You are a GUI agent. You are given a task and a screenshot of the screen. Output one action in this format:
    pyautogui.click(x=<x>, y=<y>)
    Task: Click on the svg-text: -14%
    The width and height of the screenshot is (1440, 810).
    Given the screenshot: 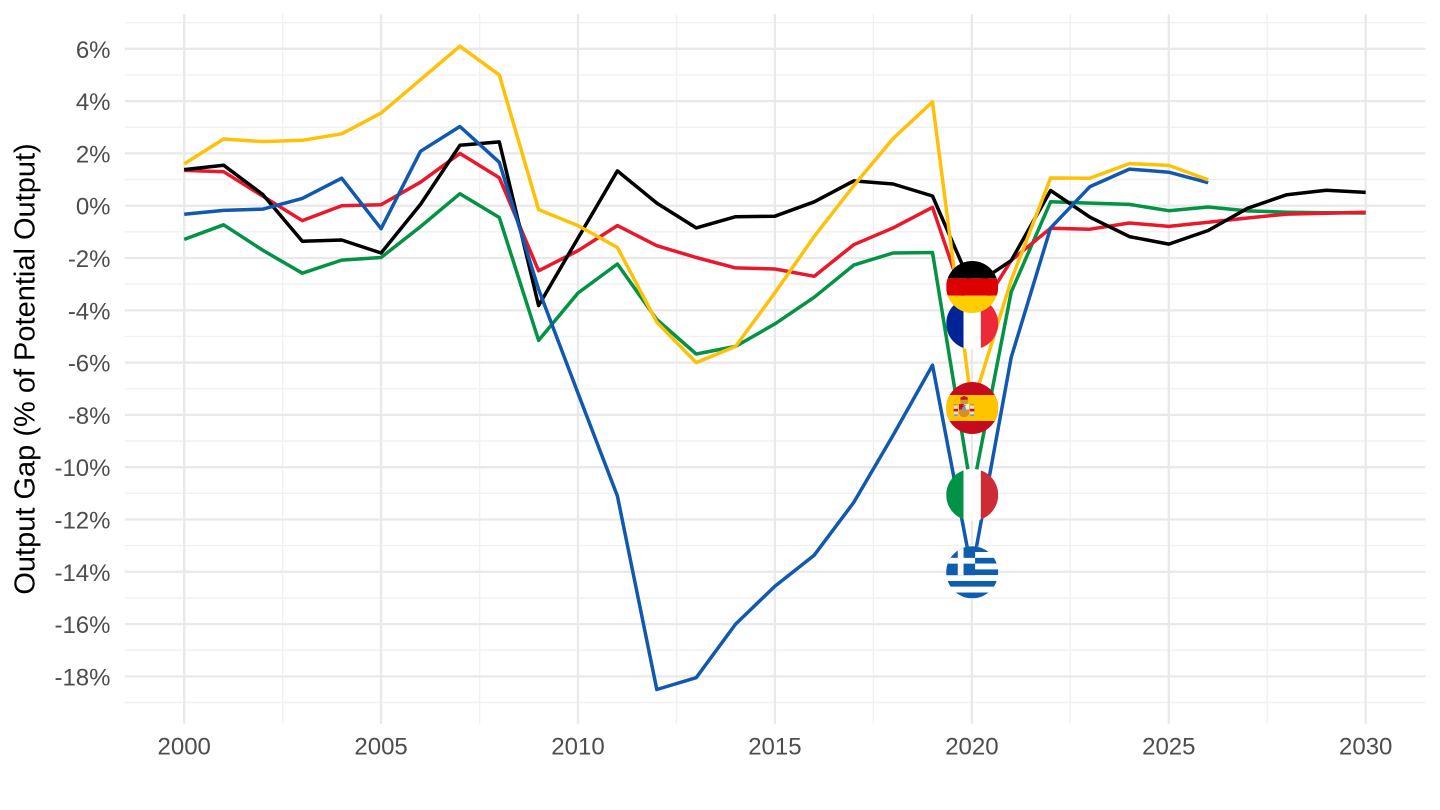 What is the action you would take?
    pyautogui.click(x=82, y=573)
    